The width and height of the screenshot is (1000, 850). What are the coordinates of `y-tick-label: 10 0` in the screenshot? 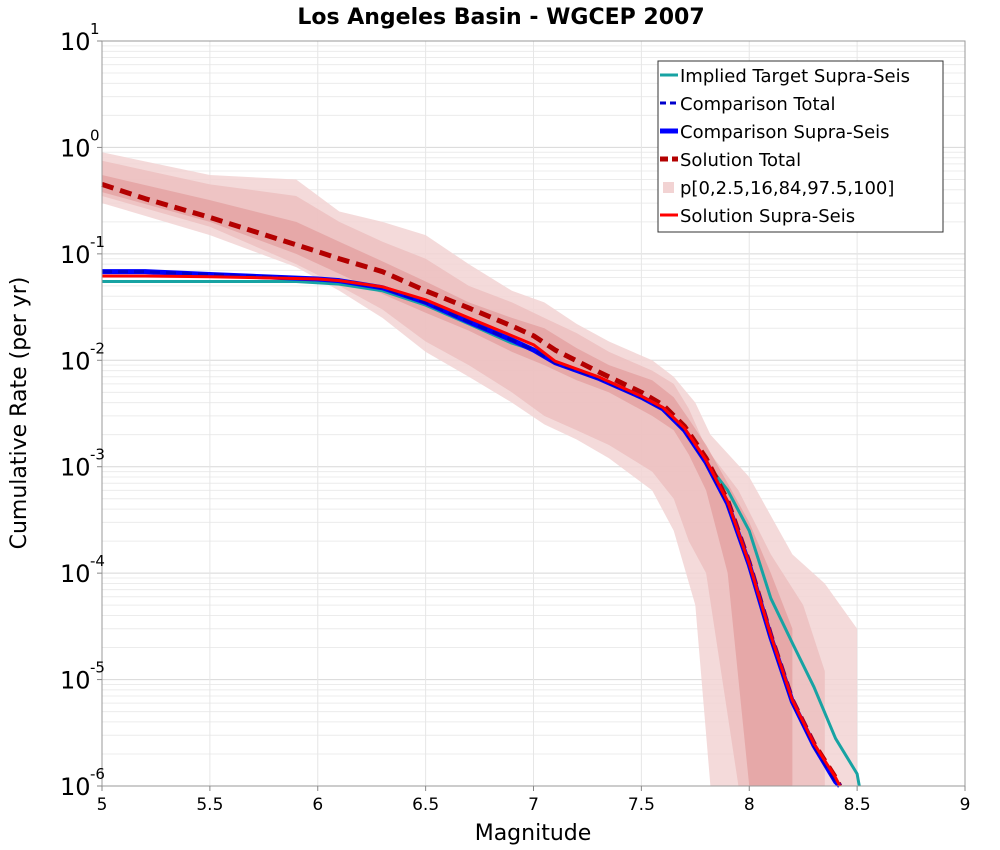 It's located at (80, 144).